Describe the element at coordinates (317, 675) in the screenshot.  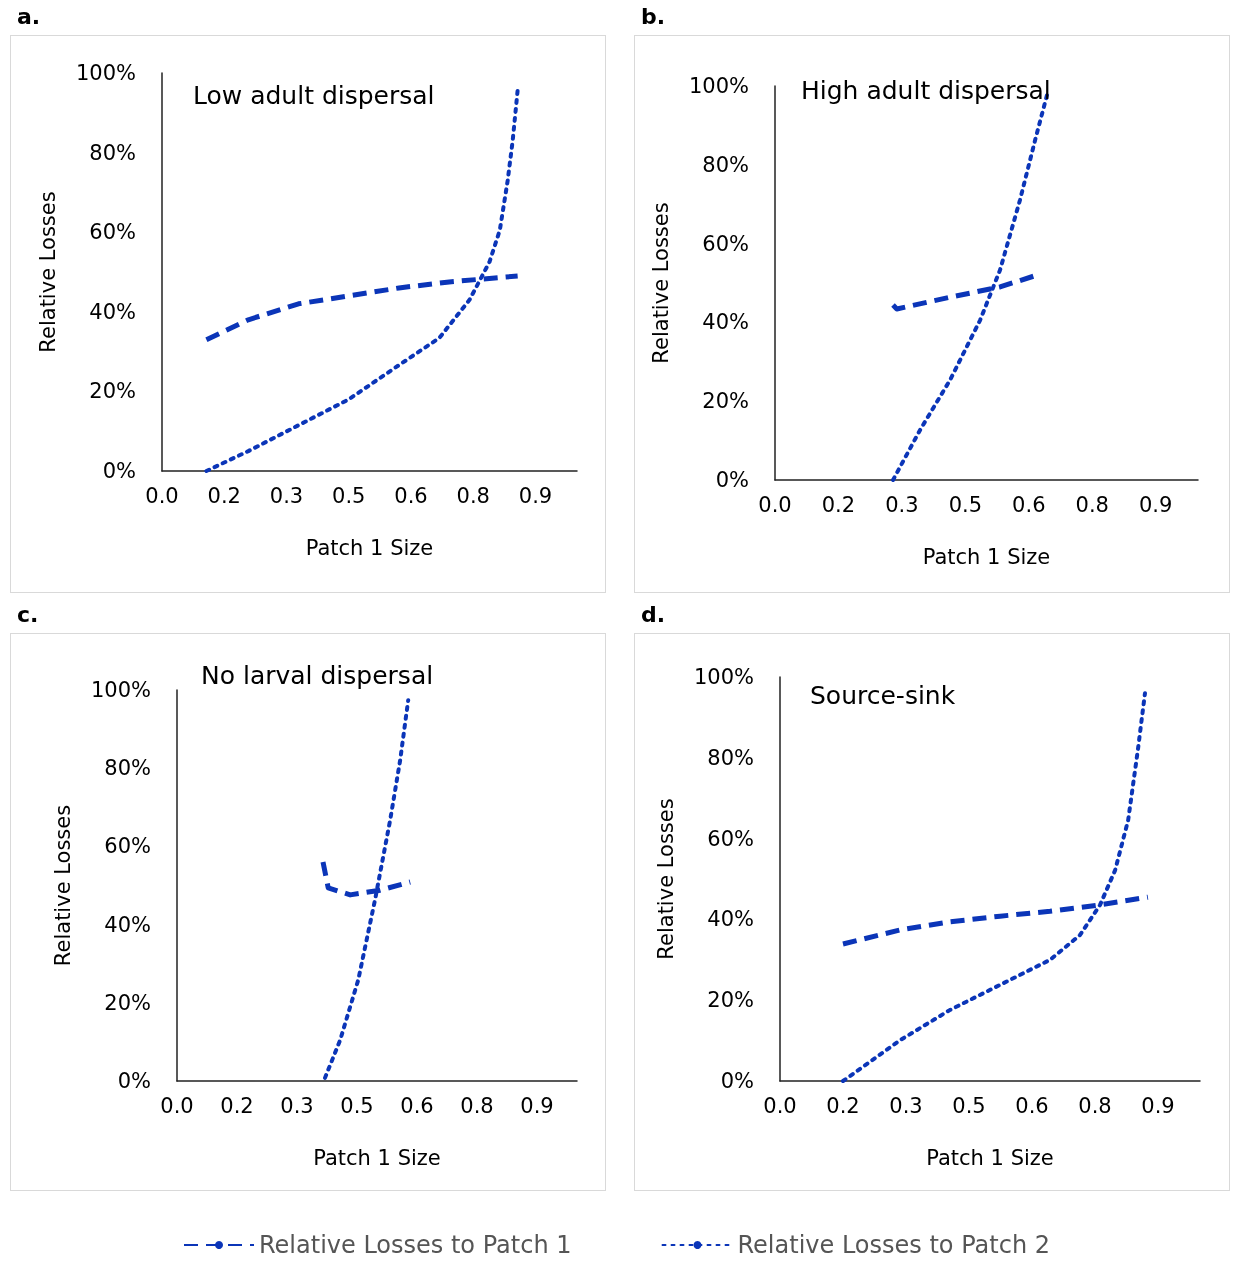
I see `chart-subtitle: No larval dispersal` at that location.